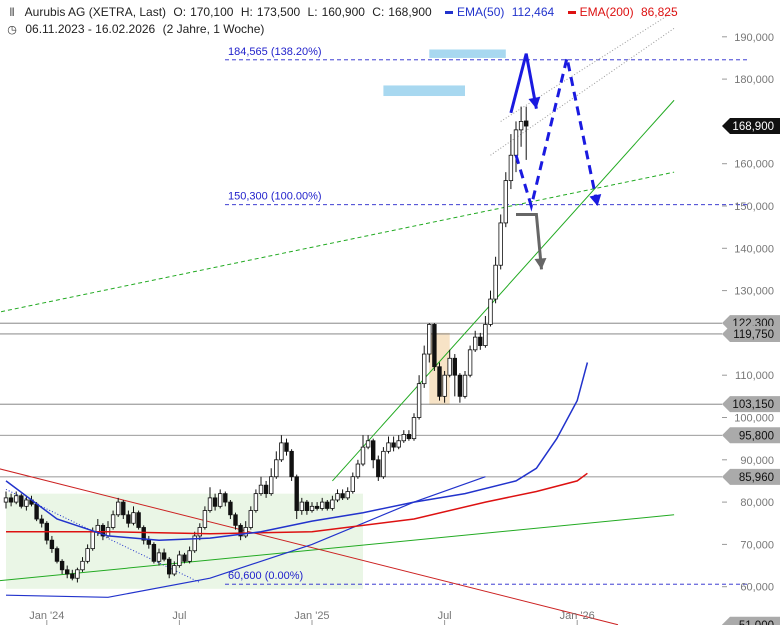 This screenshot has width=780, height=625. Describe the element at coordinates (180, 12) in the screenshot. I see `open-label: O:` at that location.